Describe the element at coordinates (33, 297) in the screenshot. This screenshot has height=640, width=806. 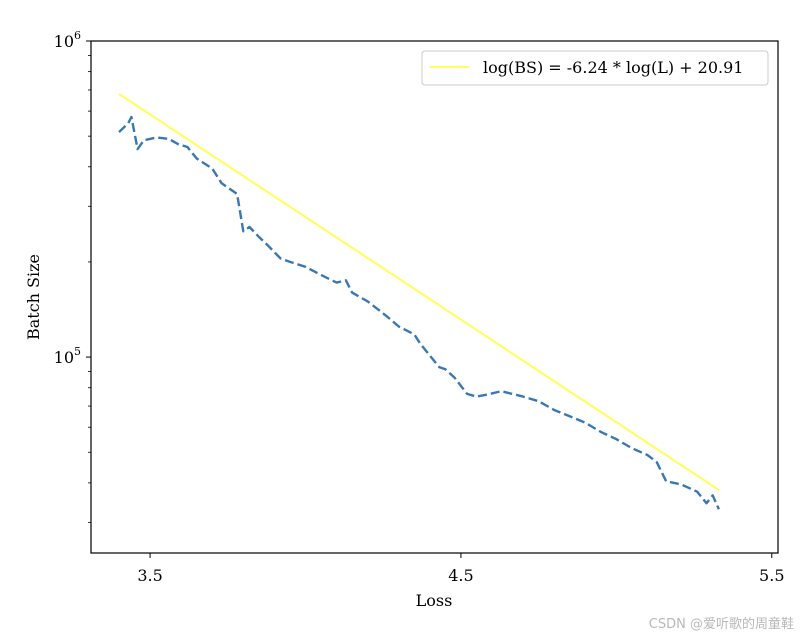
I see `y-axis-label: Batch Size` at that location.